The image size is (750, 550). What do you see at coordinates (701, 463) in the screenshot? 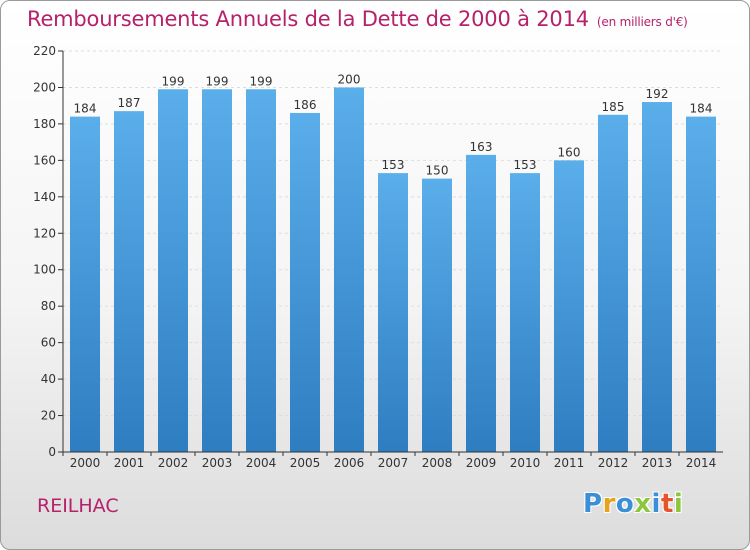
I see `x-tick-label: 2014` at bounding box center [701, 463].